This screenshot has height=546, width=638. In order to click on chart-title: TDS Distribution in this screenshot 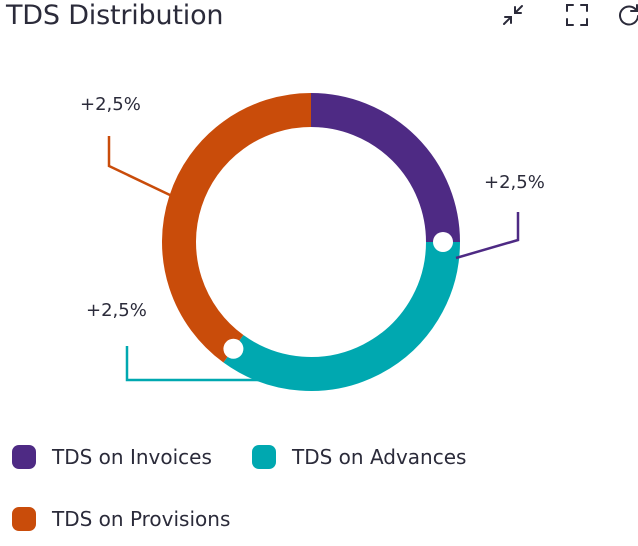, I will do `click(115, 15)`.